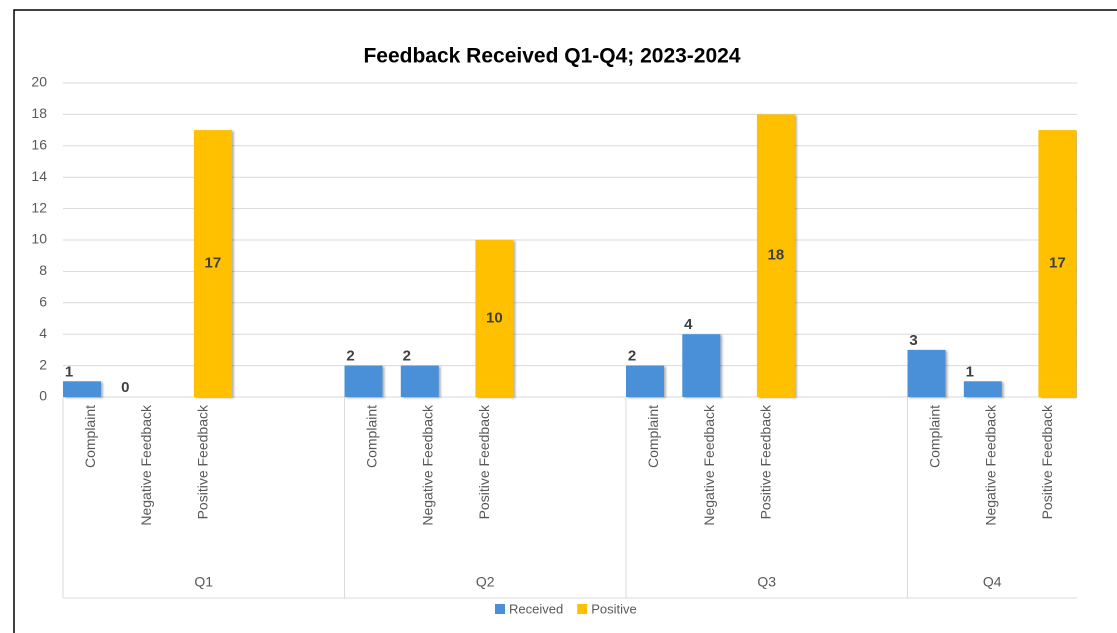  Describe the element at coordinates (39, 145) in the screenshot. I see `y-tick-label: 16` at that location.